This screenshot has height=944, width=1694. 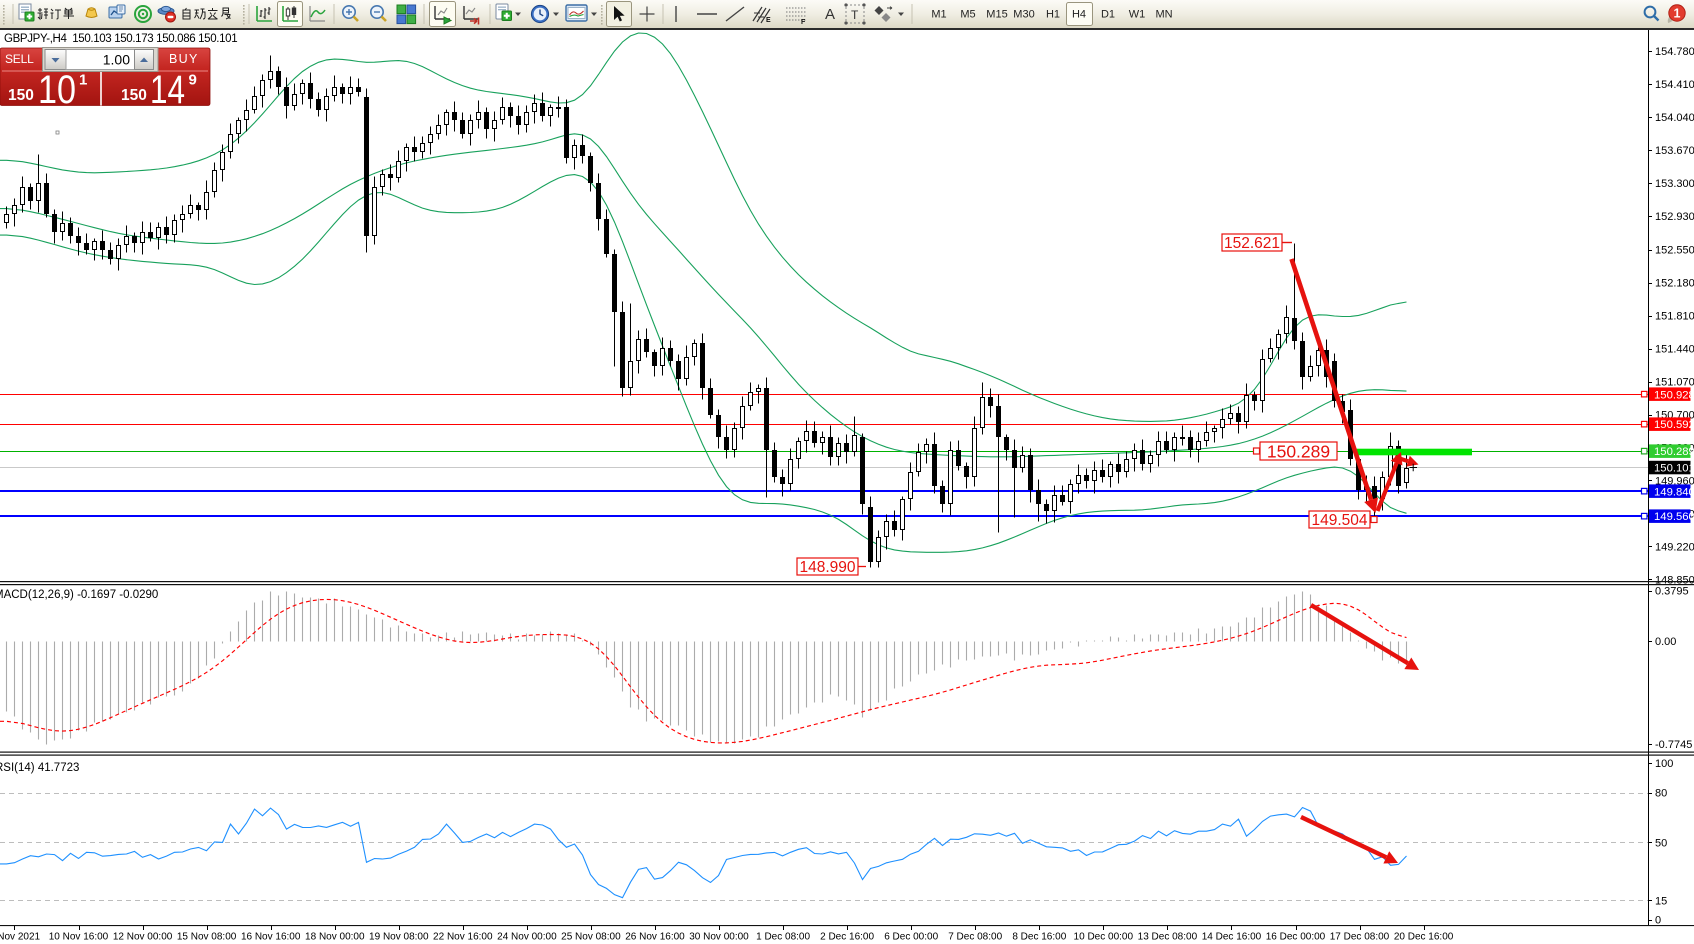 I want to click on svg-text: 152.550, so click(x=1674, y=251).